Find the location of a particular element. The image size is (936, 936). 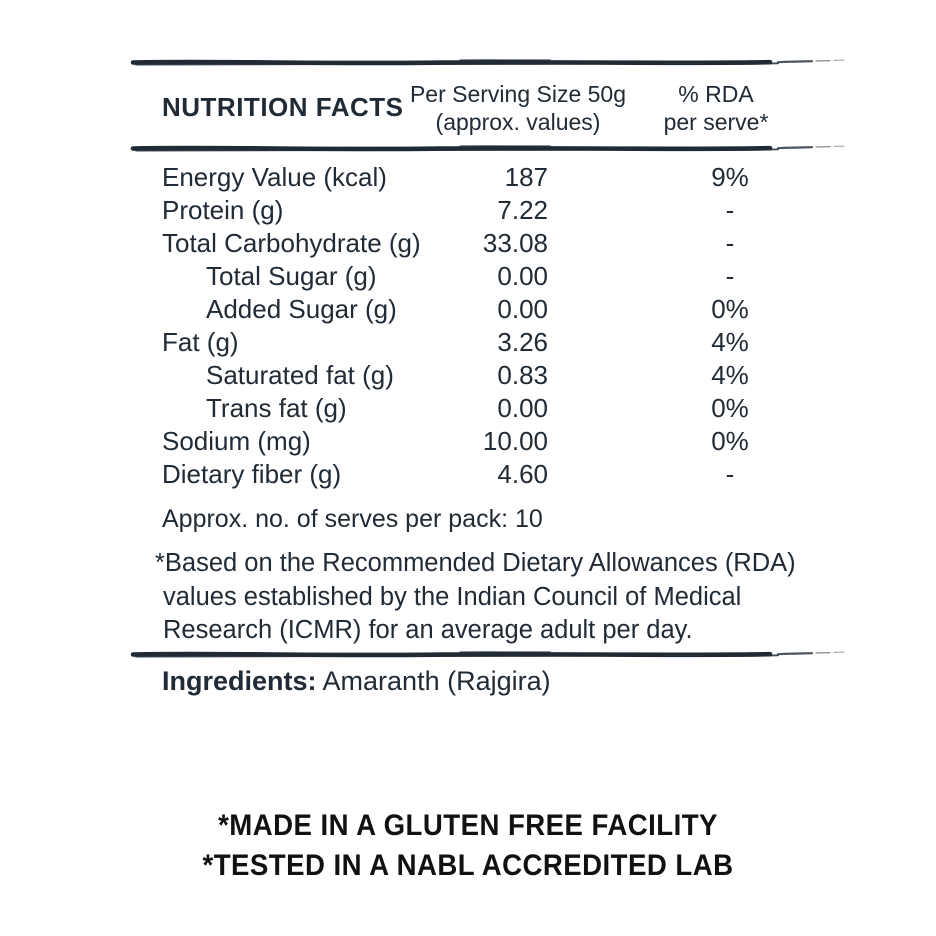

table-row: Total Carbohydrate (g) 33.08 - is located at coordinates (476, 243).